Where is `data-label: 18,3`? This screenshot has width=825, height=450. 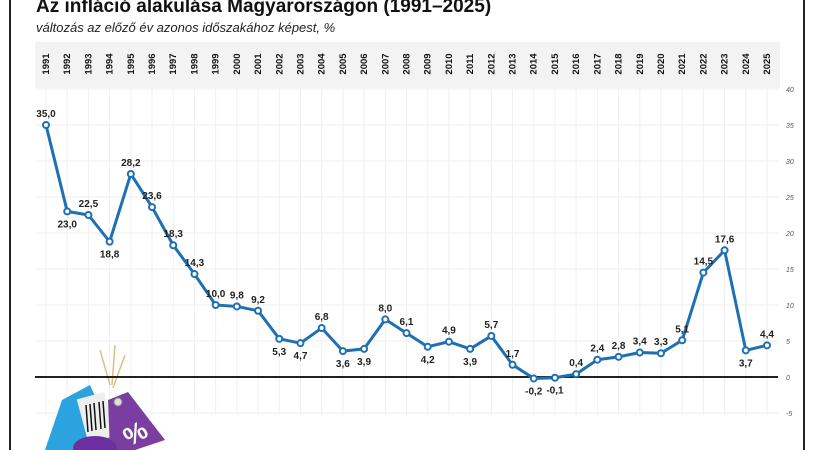
data-label: 18,3 is located at coordinates (174, 234).